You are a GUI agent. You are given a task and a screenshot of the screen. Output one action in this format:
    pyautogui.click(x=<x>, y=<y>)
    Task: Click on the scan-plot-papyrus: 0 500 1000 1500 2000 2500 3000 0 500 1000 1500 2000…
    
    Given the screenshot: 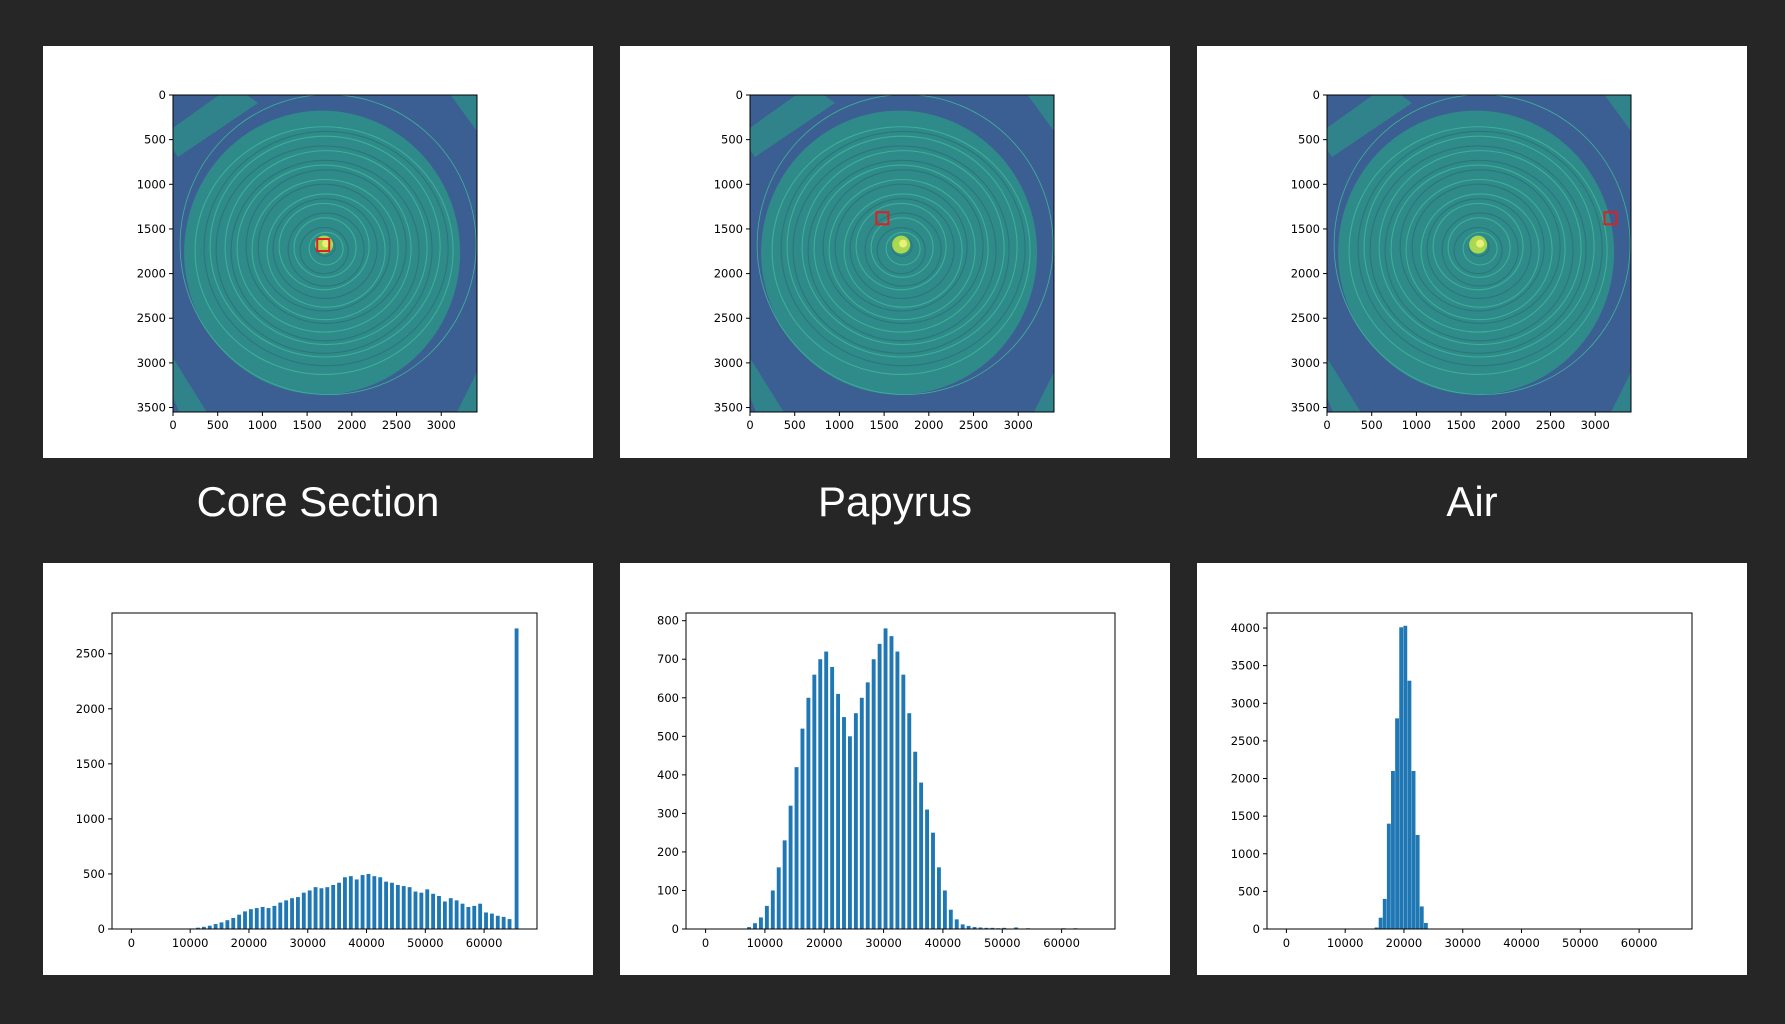 What is the action you would take?
    pyautogui.click(x=884, y=260)
    